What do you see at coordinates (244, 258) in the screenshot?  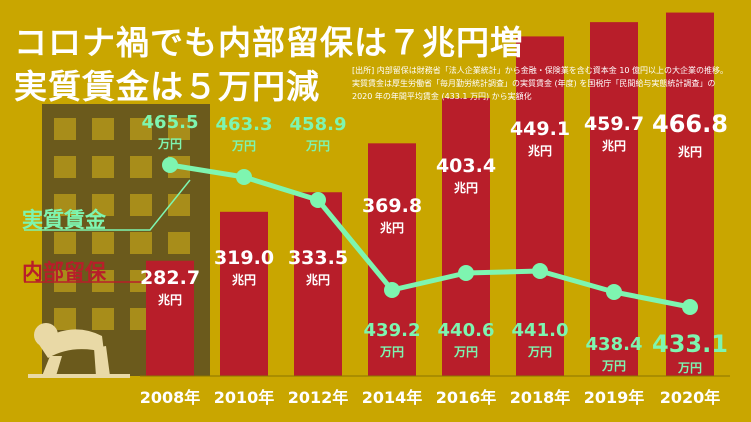 I see `bar-value-label: 319.0` at bounding box center [244, 258].